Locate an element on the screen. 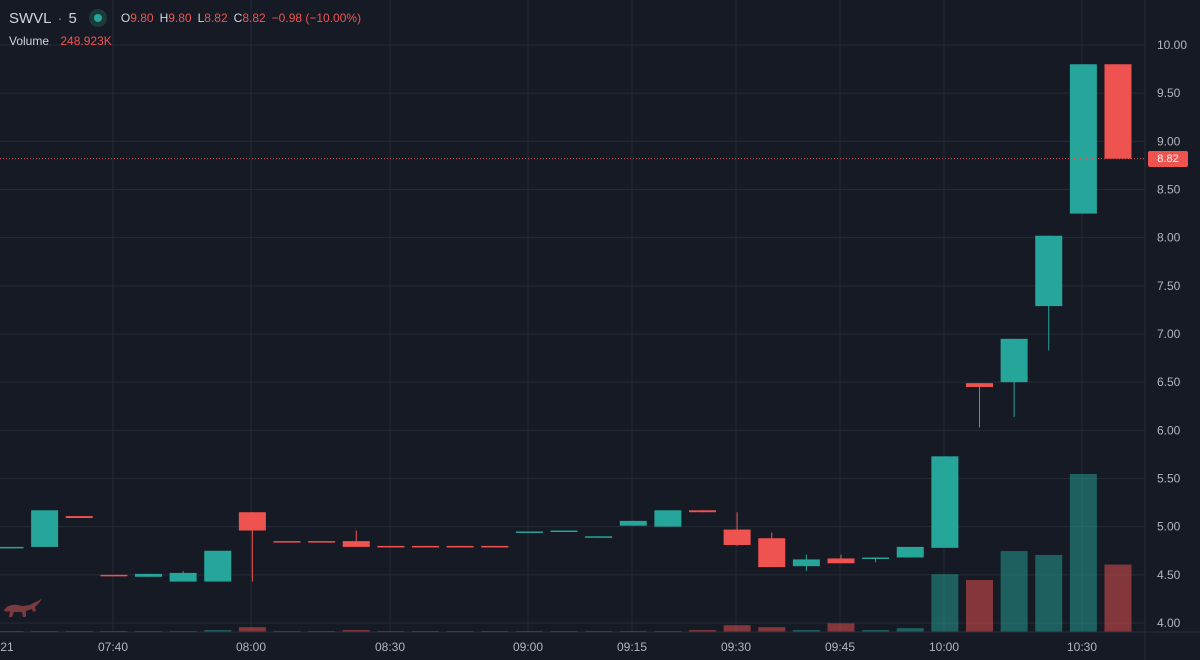  volume-value: 248.923K is located at coordinates (86, 41).